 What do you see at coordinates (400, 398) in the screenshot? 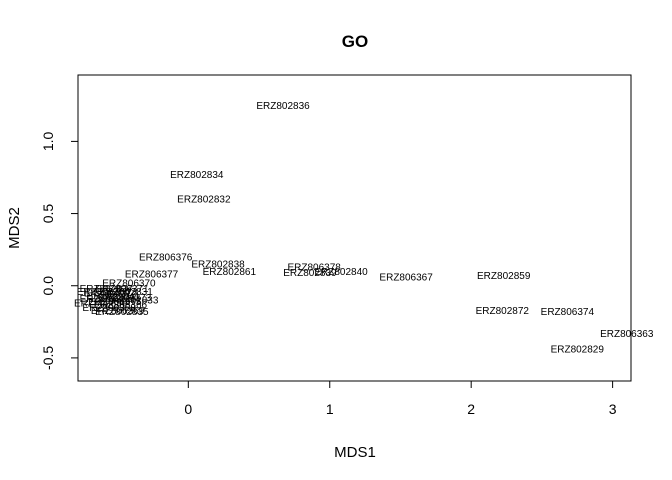
I see `x-axis: 0 1 2 3` at bounding box center [400, 398].